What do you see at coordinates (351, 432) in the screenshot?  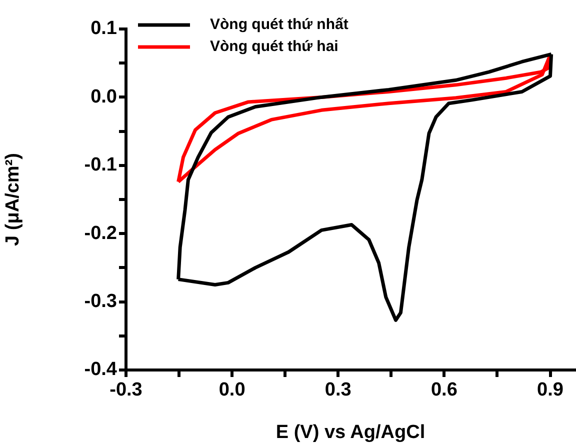 I see `x-axis-title: E (V) vs Ag/AgCl` at bounding box center [351, 432].